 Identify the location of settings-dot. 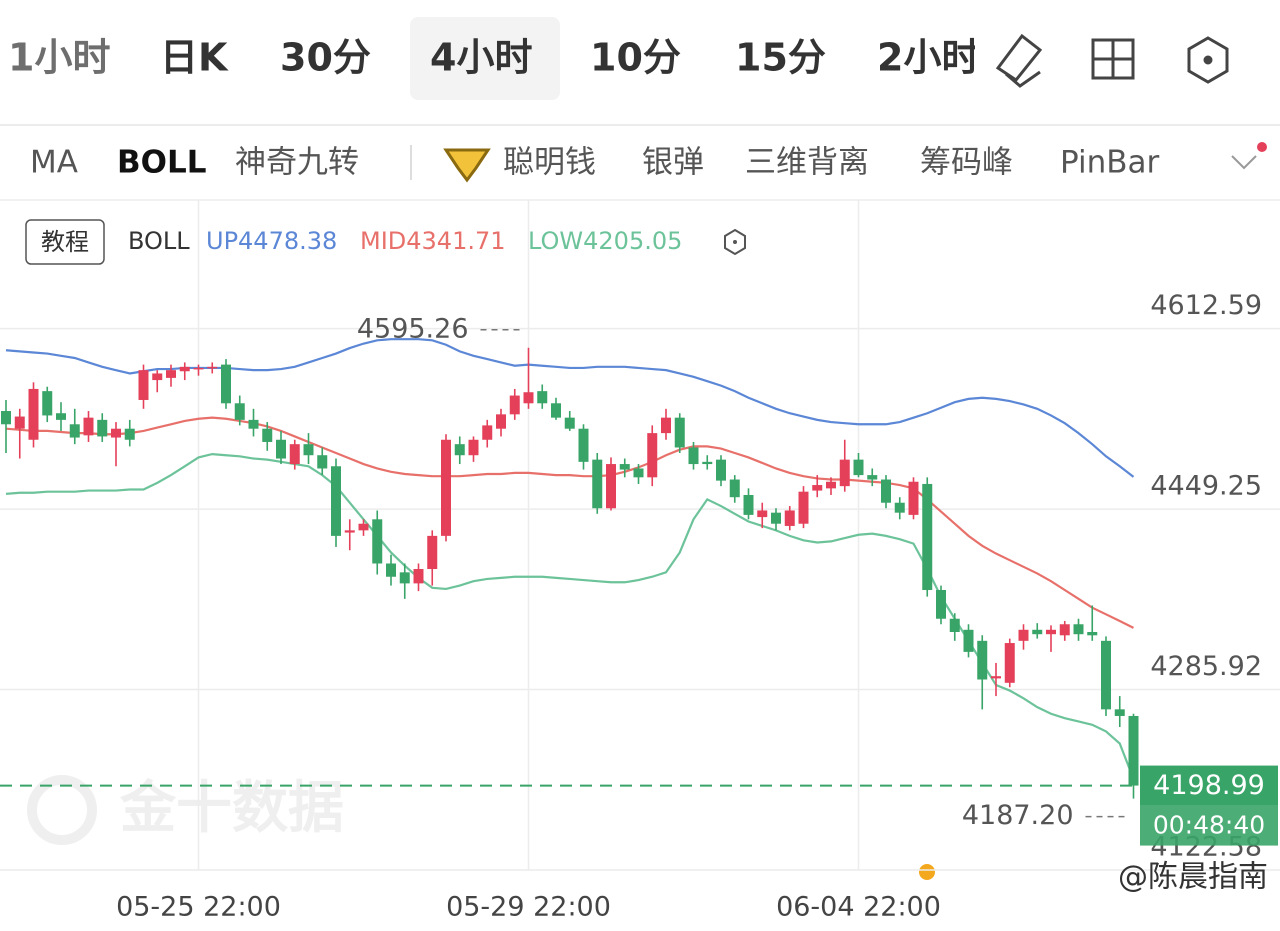
(1208, 60).